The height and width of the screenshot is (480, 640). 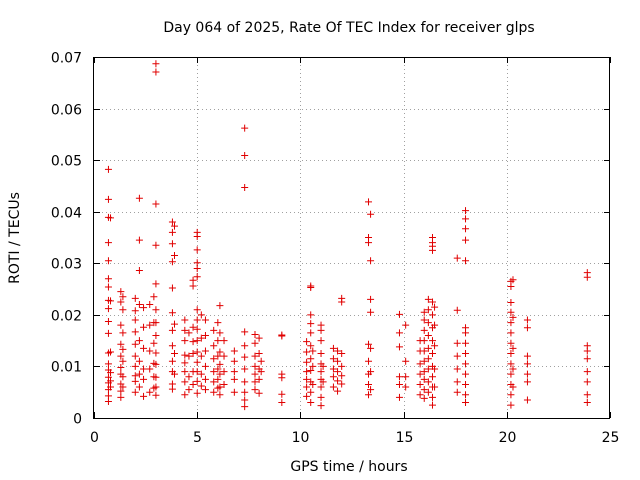 I want to click on y-tick-label: 0.05, so click(x=66, y=162).